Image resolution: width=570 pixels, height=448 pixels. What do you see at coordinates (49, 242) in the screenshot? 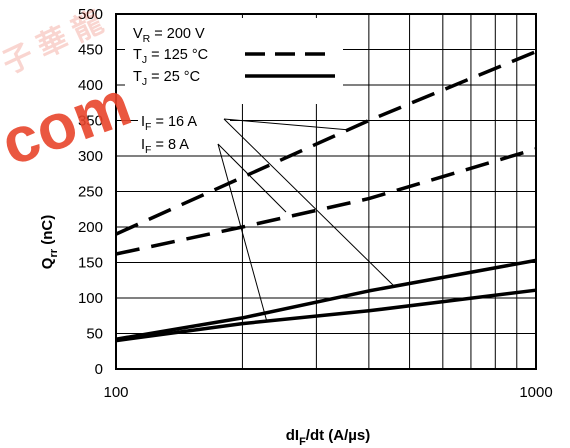
I see `y-axis-title: Qrr (nC)` at bounding box center [49, 242].